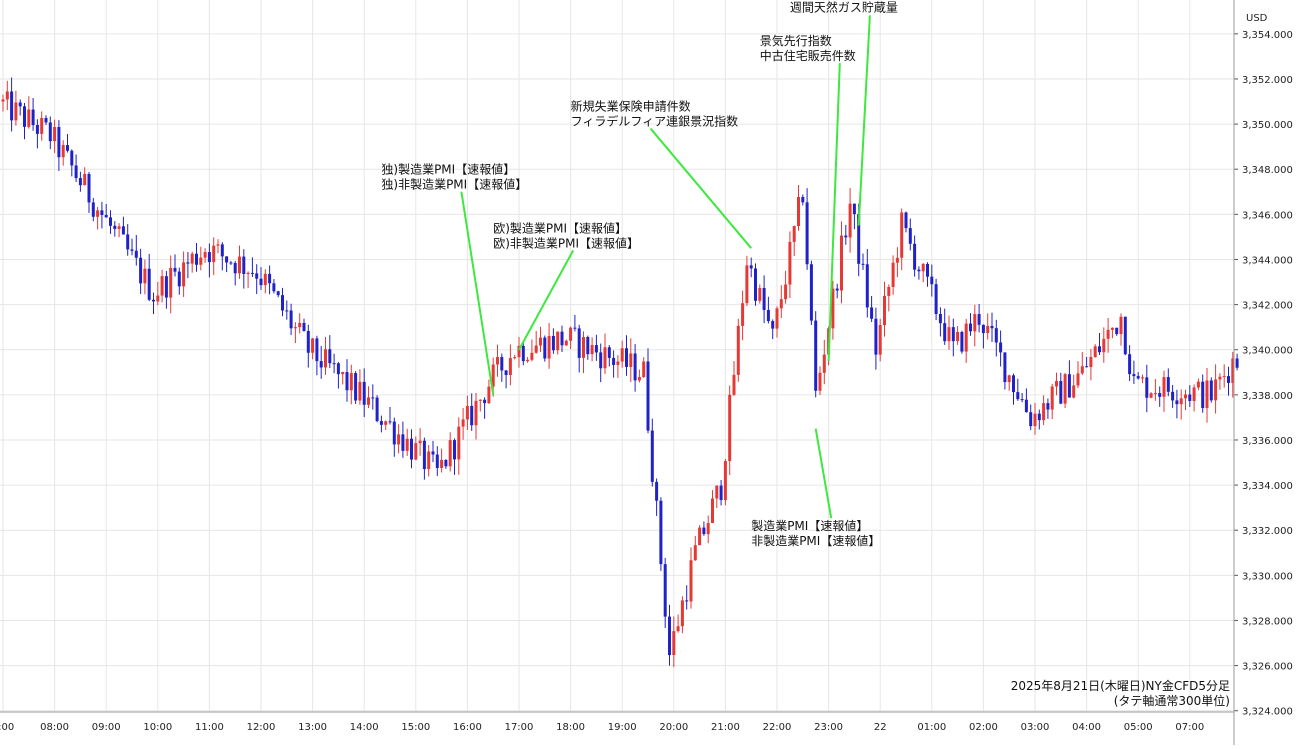  Describe the element at coordinates (467, 727) in the screenshot. I see `x-tick-label: 16:00` at that location.